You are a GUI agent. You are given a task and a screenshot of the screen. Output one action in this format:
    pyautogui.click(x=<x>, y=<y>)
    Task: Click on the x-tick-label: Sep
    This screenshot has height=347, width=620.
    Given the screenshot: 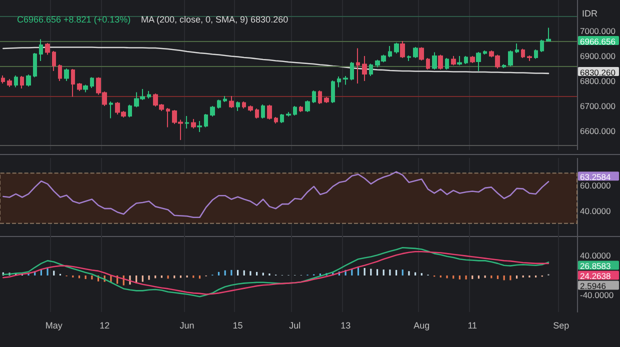 What is the action you would take?
    pyautogui.click(x=561, y=325)
    